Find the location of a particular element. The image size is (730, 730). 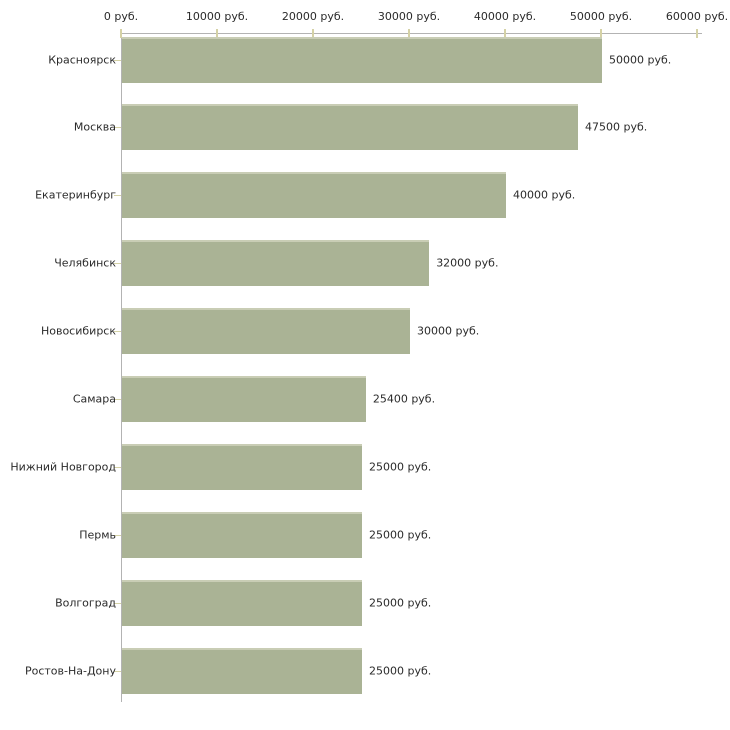

category-label: Красноярск is located at coordinates (82, 59).